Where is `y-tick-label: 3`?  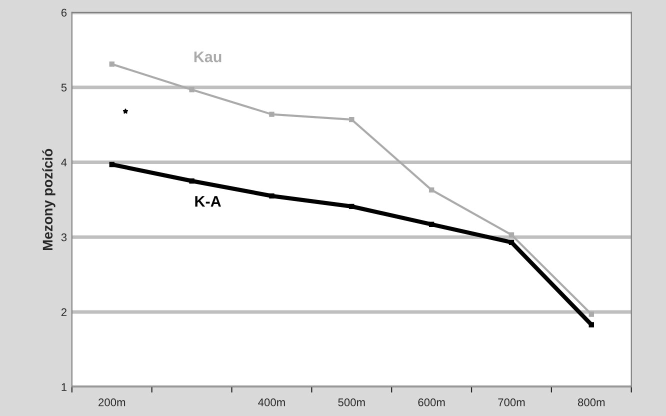
y-tick-label: 3 is located at coordinates (64, 237).